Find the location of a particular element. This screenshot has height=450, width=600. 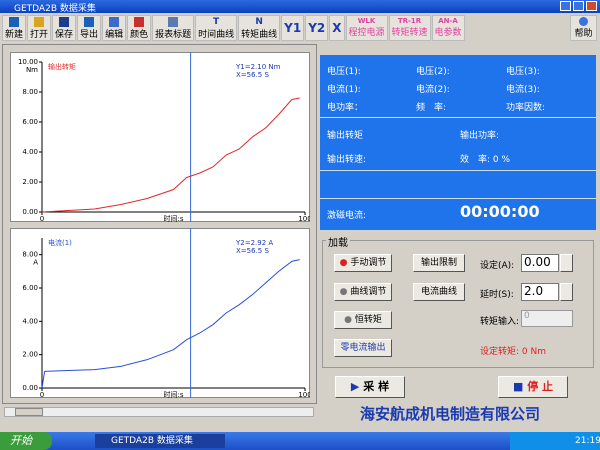

toolbar-button: X is located at coordinates (337, 28).